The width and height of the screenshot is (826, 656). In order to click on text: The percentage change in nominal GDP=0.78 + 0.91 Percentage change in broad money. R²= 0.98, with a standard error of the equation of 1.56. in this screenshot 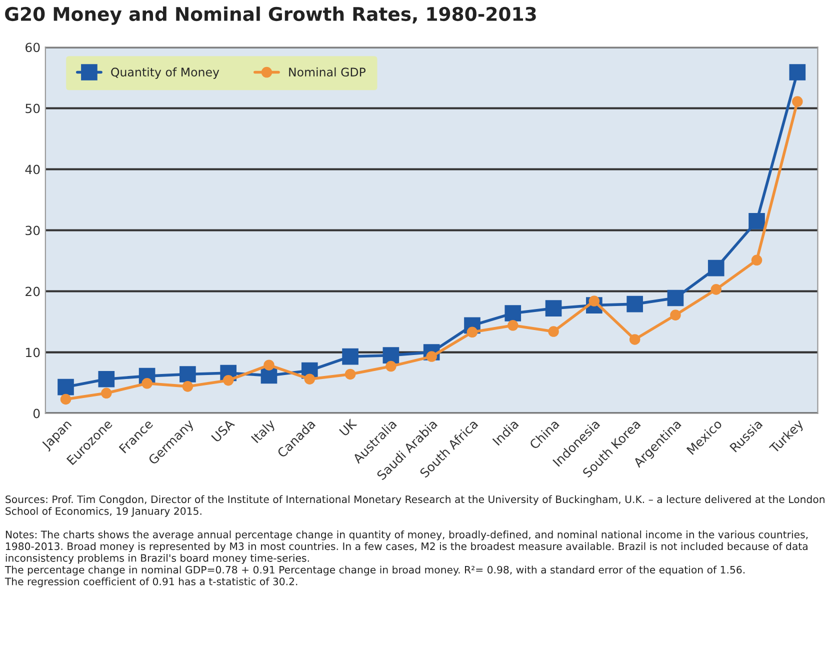, I will do `click(374, 571)`.